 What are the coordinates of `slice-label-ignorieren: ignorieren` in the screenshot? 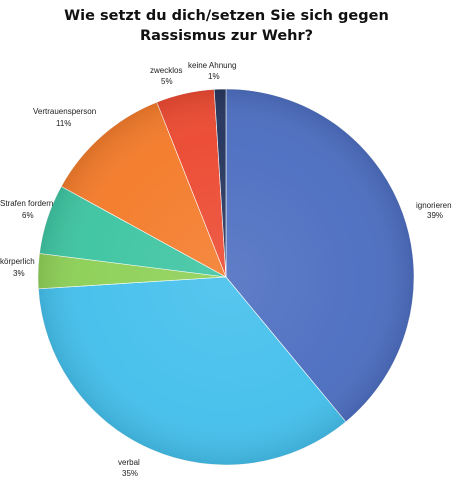 It's located at (434, 205).